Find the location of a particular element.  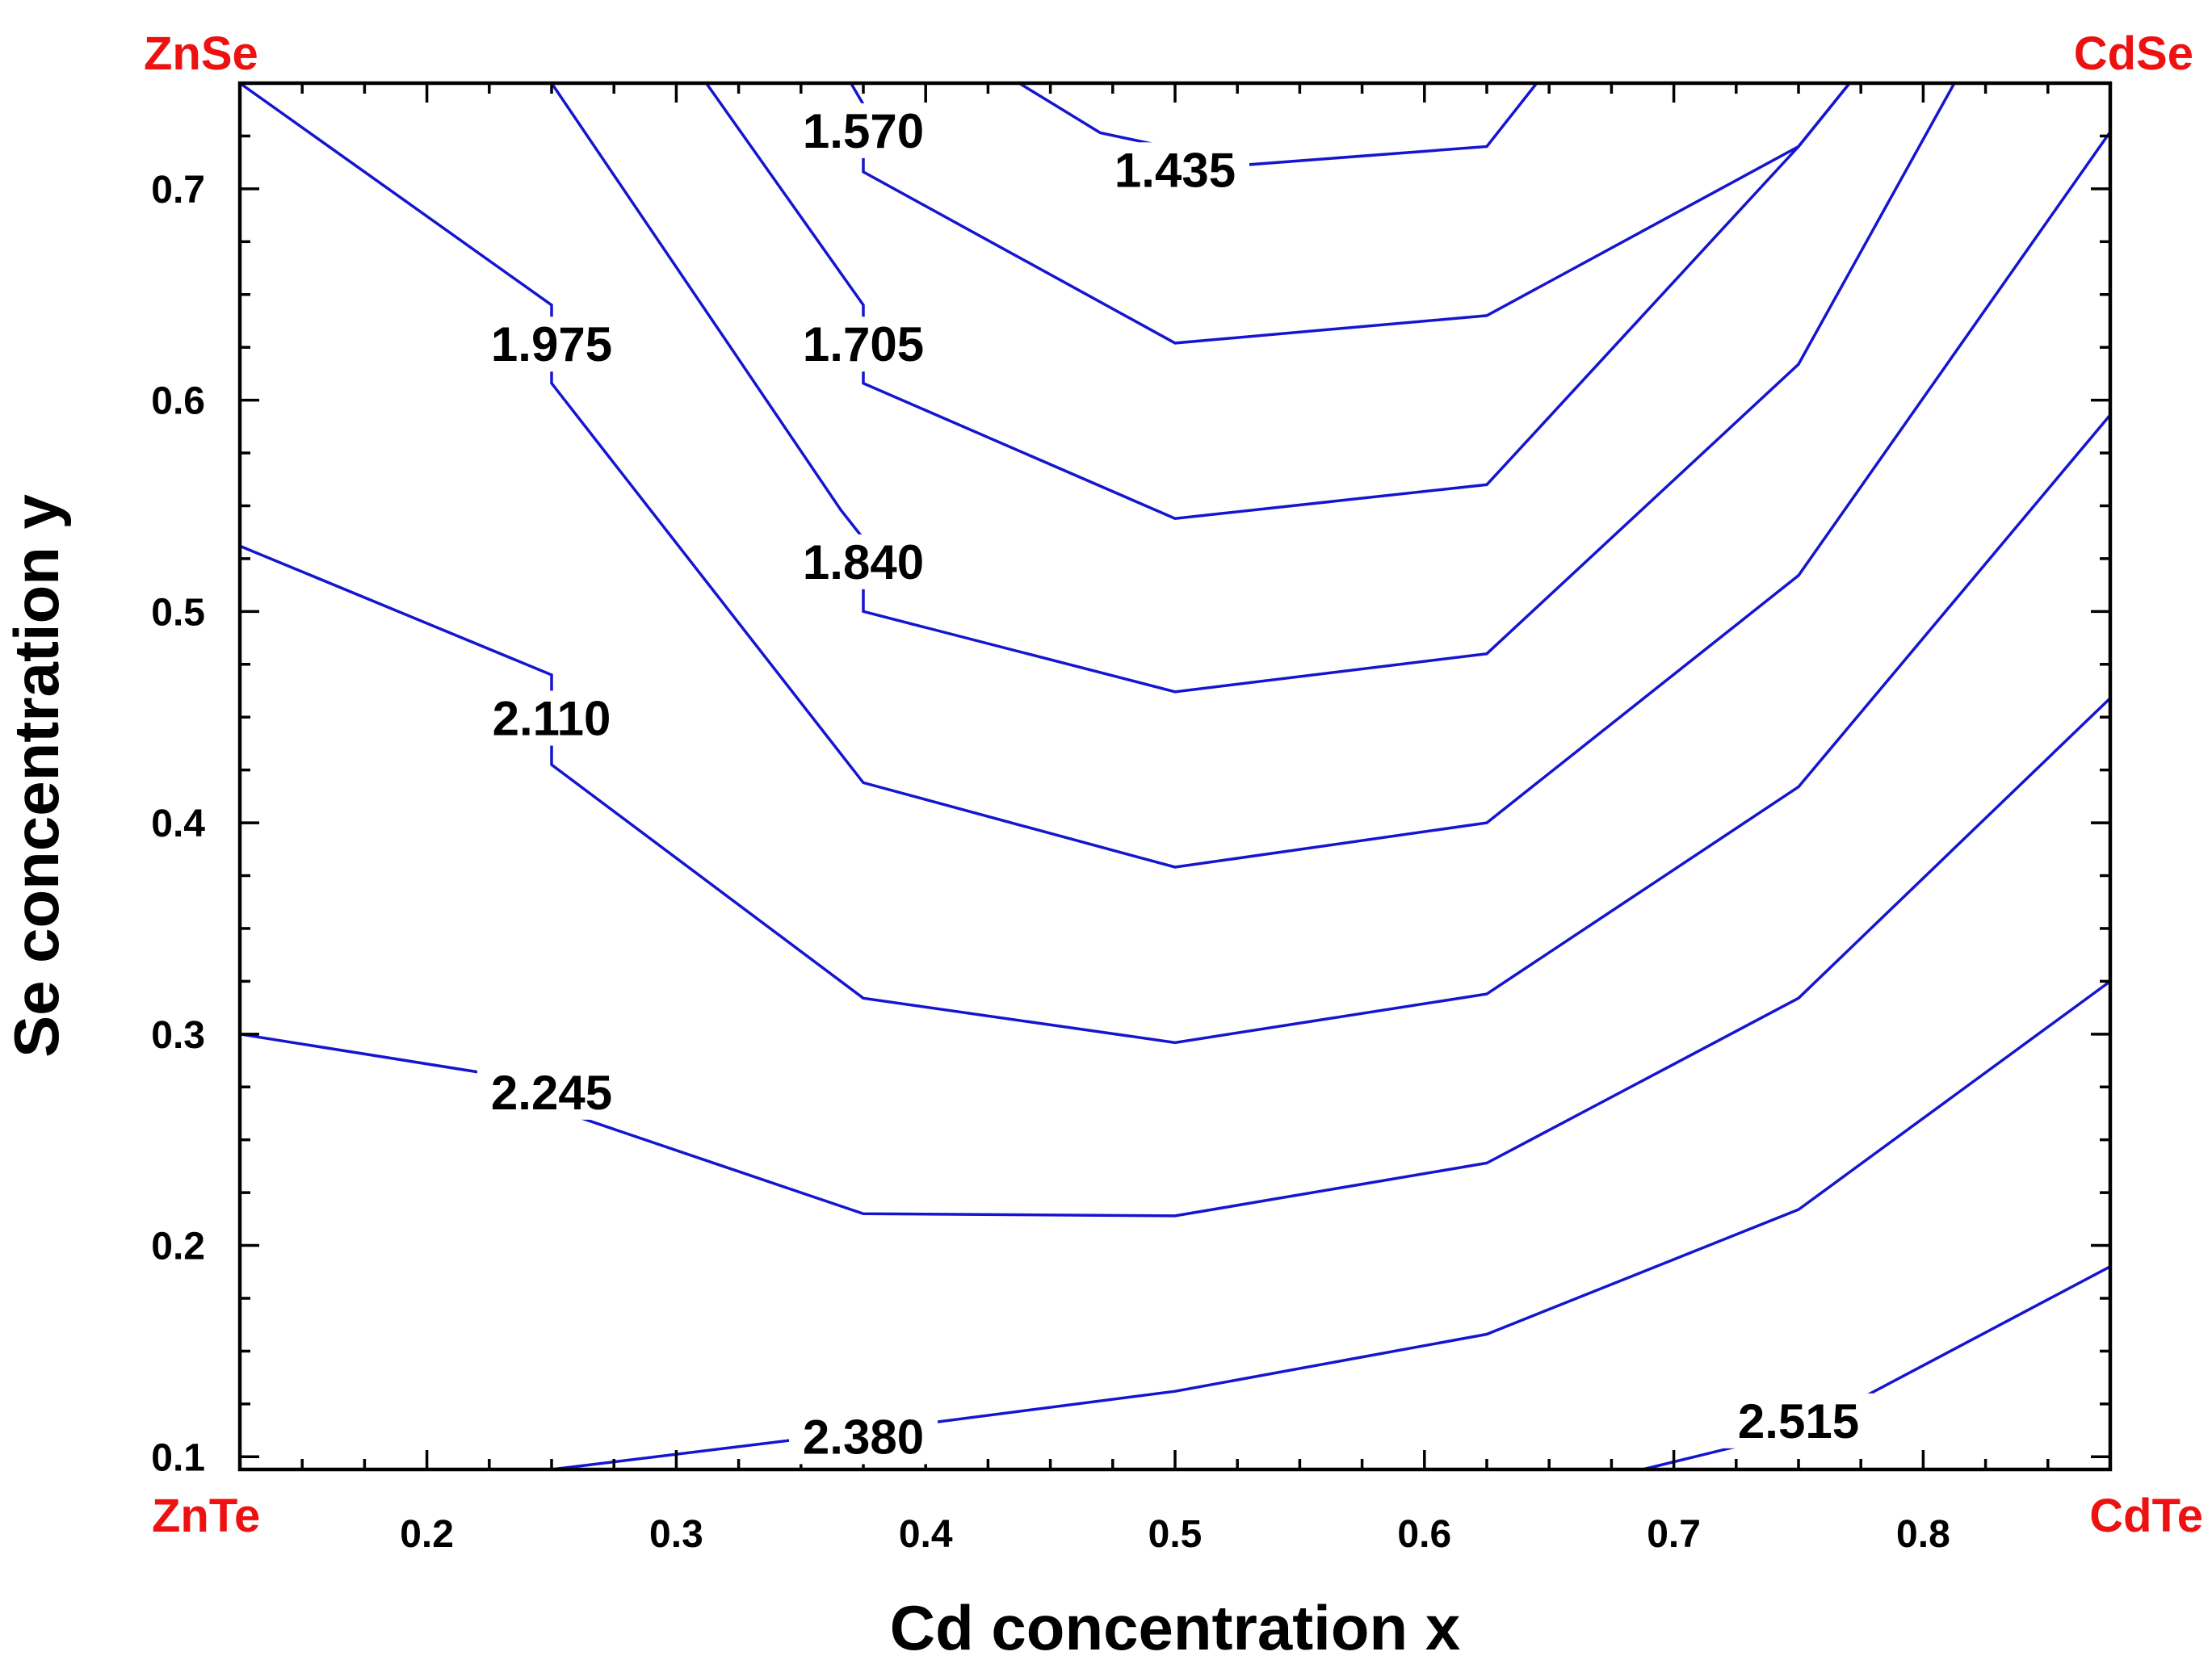

contour-label-1.435: 1.435 is located at coordinates (1175, 170).